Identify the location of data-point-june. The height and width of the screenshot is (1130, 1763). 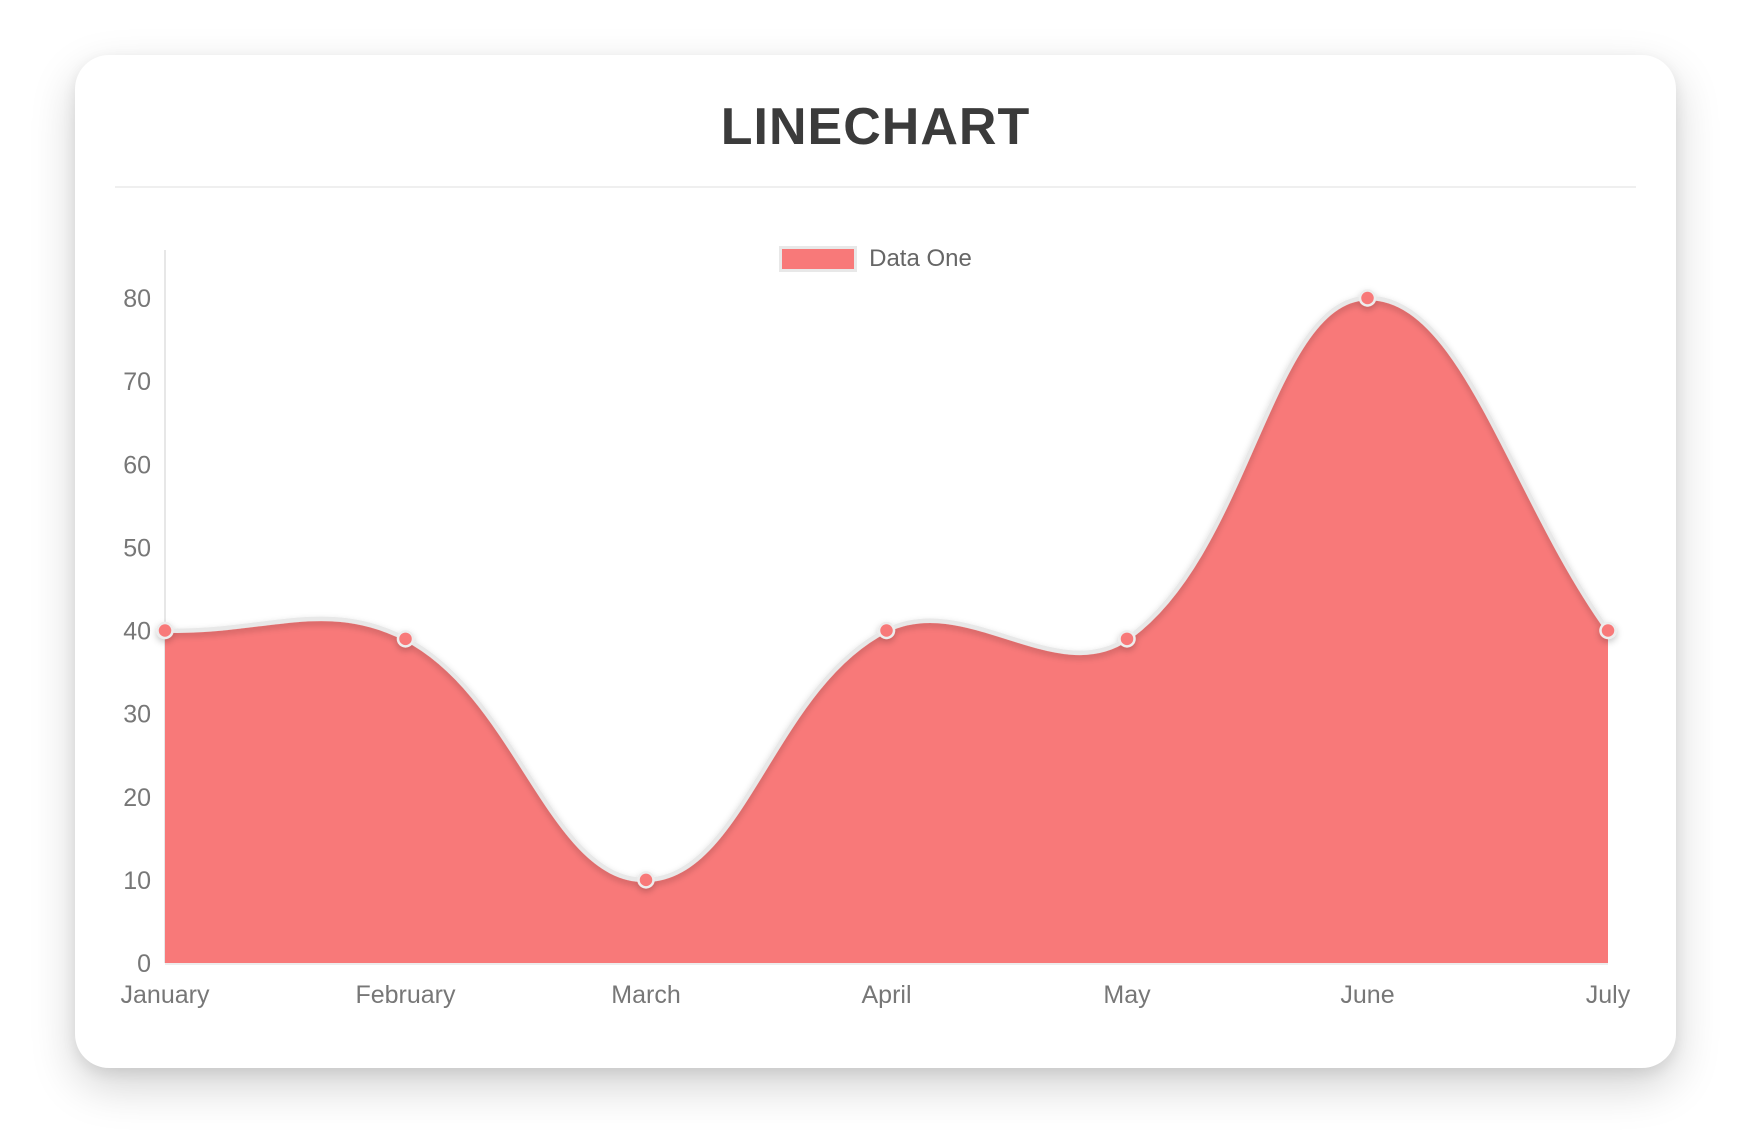
(1367, 298).